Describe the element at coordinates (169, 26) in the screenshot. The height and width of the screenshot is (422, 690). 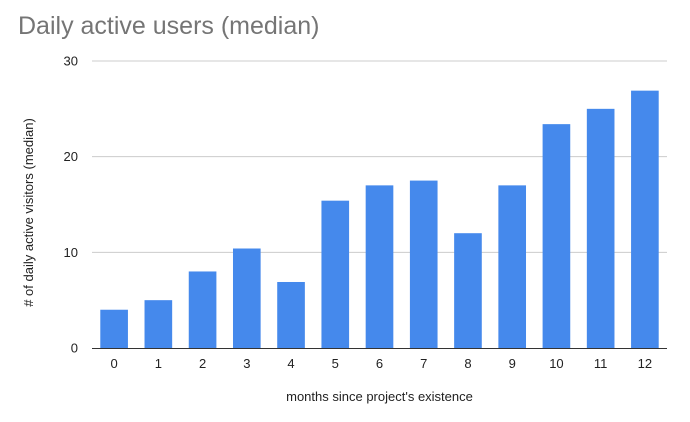
I see `chart-title: Daily active users (median)` at that location.